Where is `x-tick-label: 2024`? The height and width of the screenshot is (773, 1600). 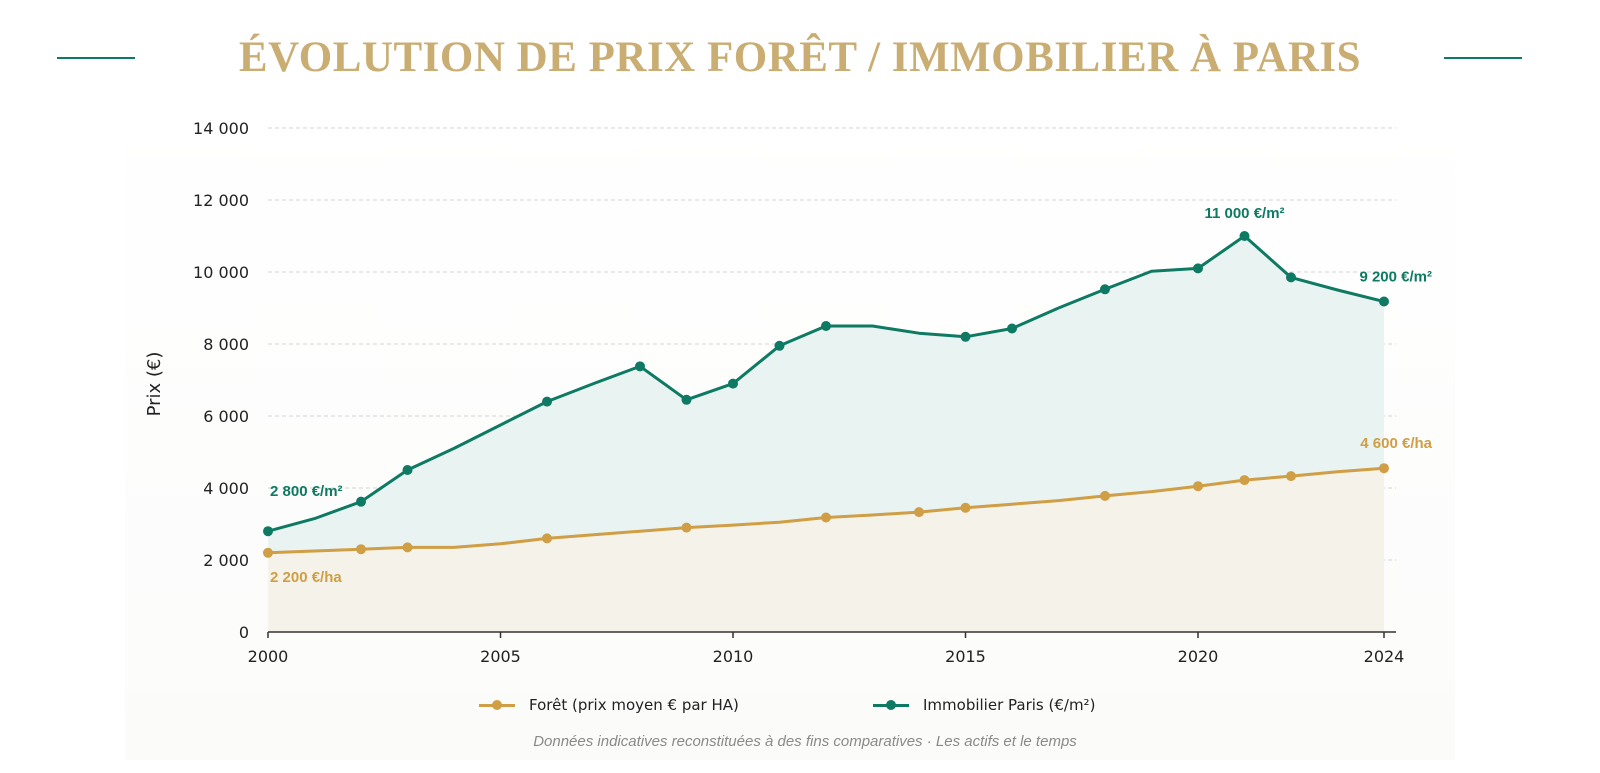 x-tick-label: 2024 is located at coordinates (1384, 656).